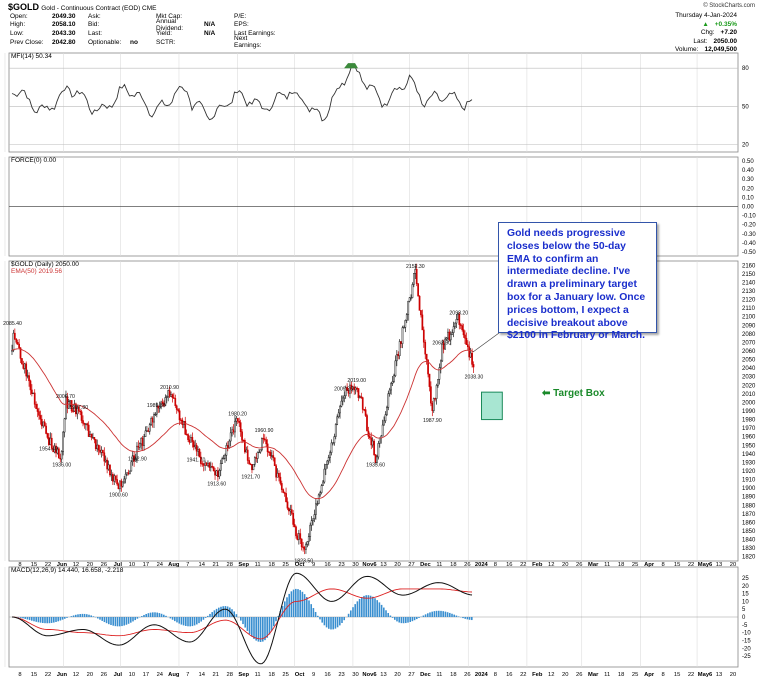 The width and height of the screenshot is (765, 681). I want to click on x-tick-label: 22, so click(691, 565).